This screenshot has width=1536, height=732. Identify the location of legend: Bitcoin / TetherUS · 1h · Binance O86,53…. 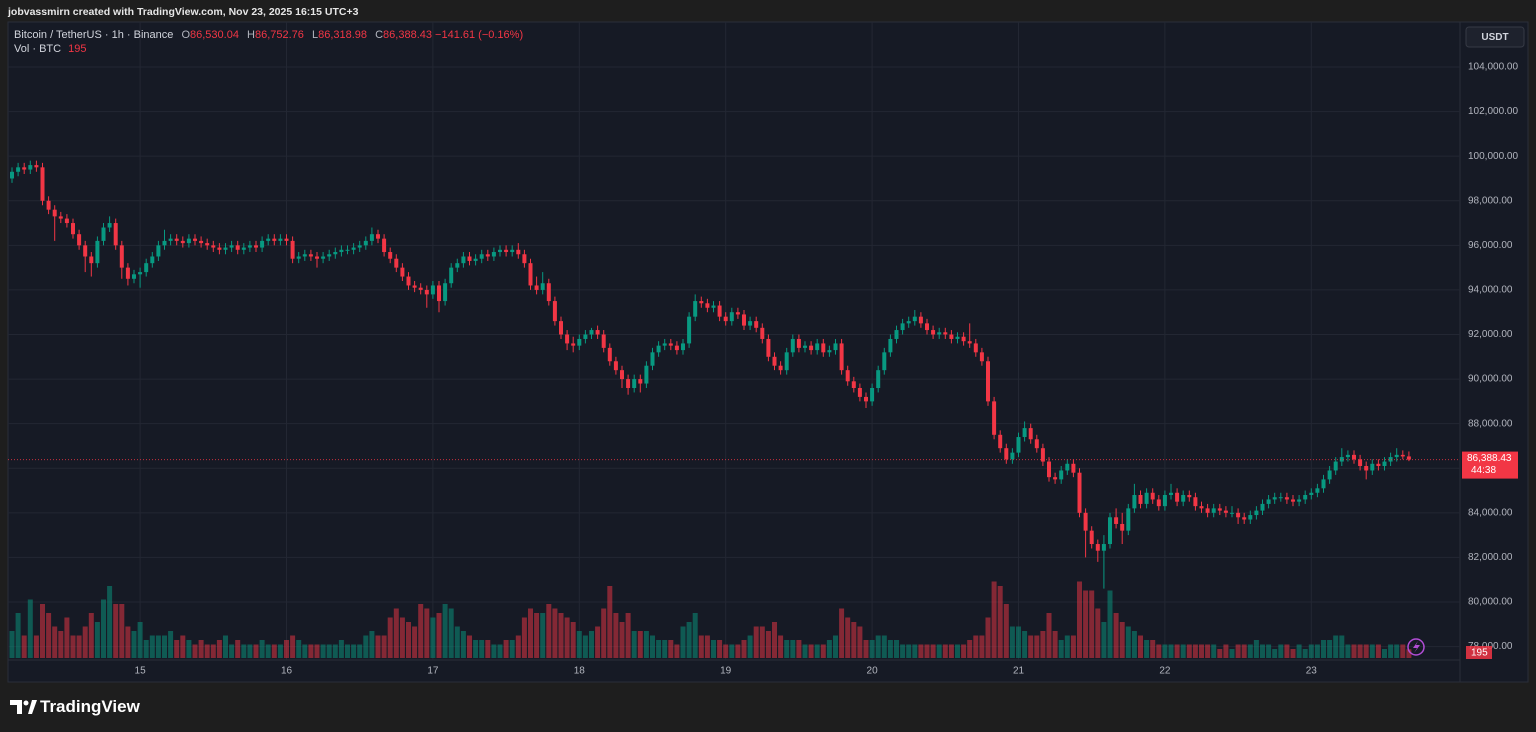
(268, 42).